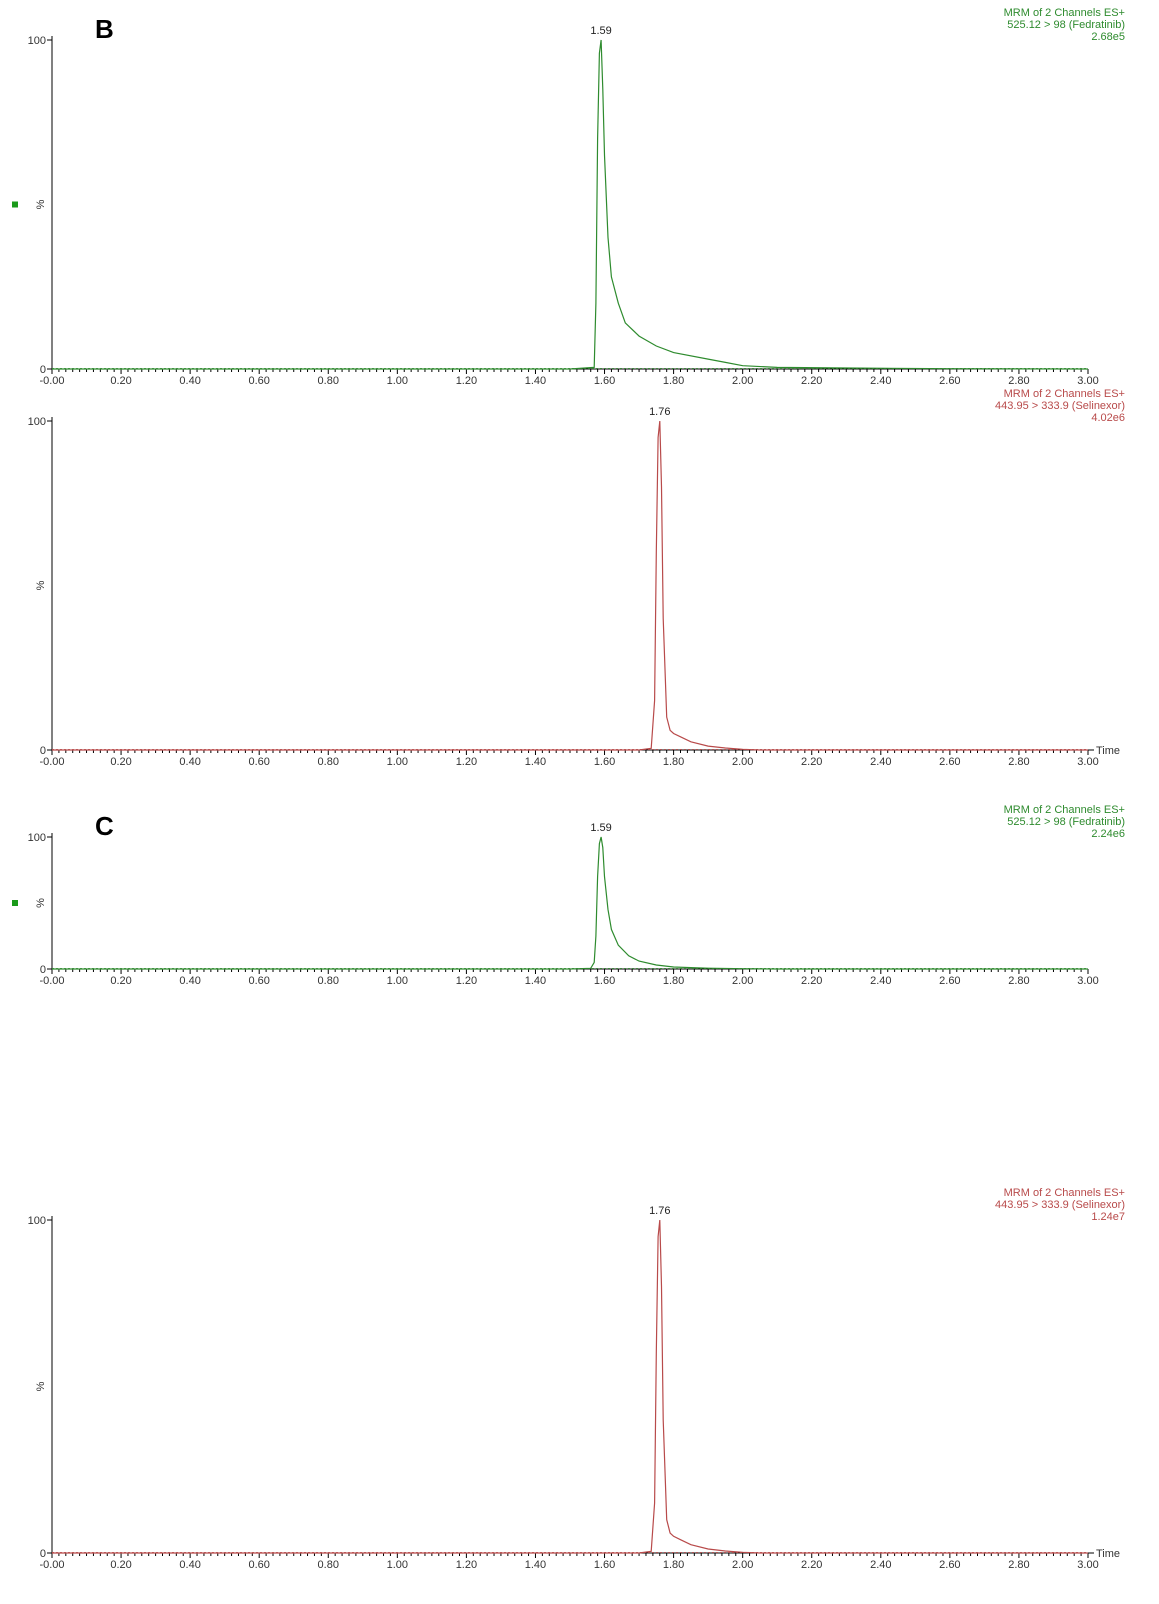 Image resolution: width=1159 pixels, height=1604 pixels. Describe the element at coordinates (1108, 1217) in the screenshot. I see `channel-info-line: 1.24e7` at that location.